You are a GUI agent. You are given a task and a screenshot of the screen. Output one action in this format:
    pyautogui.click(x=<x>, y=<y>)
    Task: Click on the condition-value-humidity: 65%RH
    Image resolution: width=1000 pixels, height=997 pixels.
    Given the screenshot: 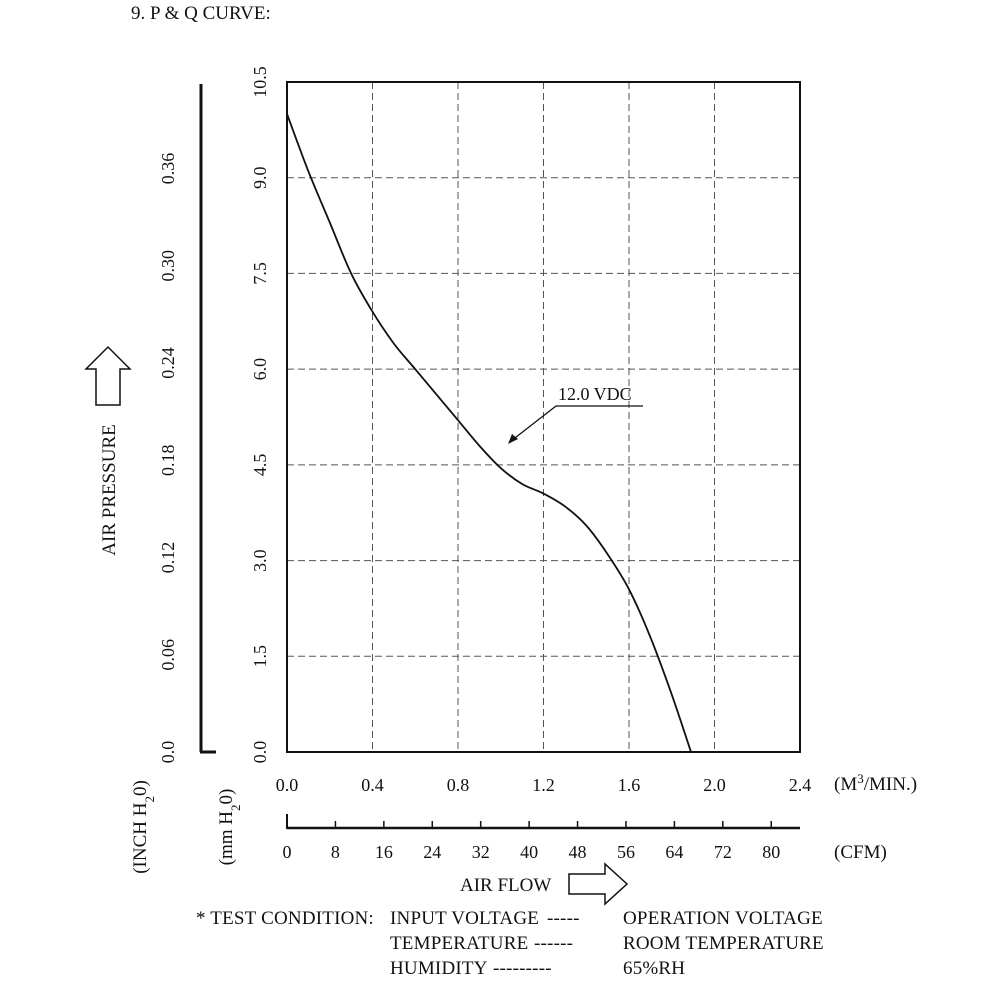 What is the action you would take?
    pyautogui.click(x=654, y=968)
    